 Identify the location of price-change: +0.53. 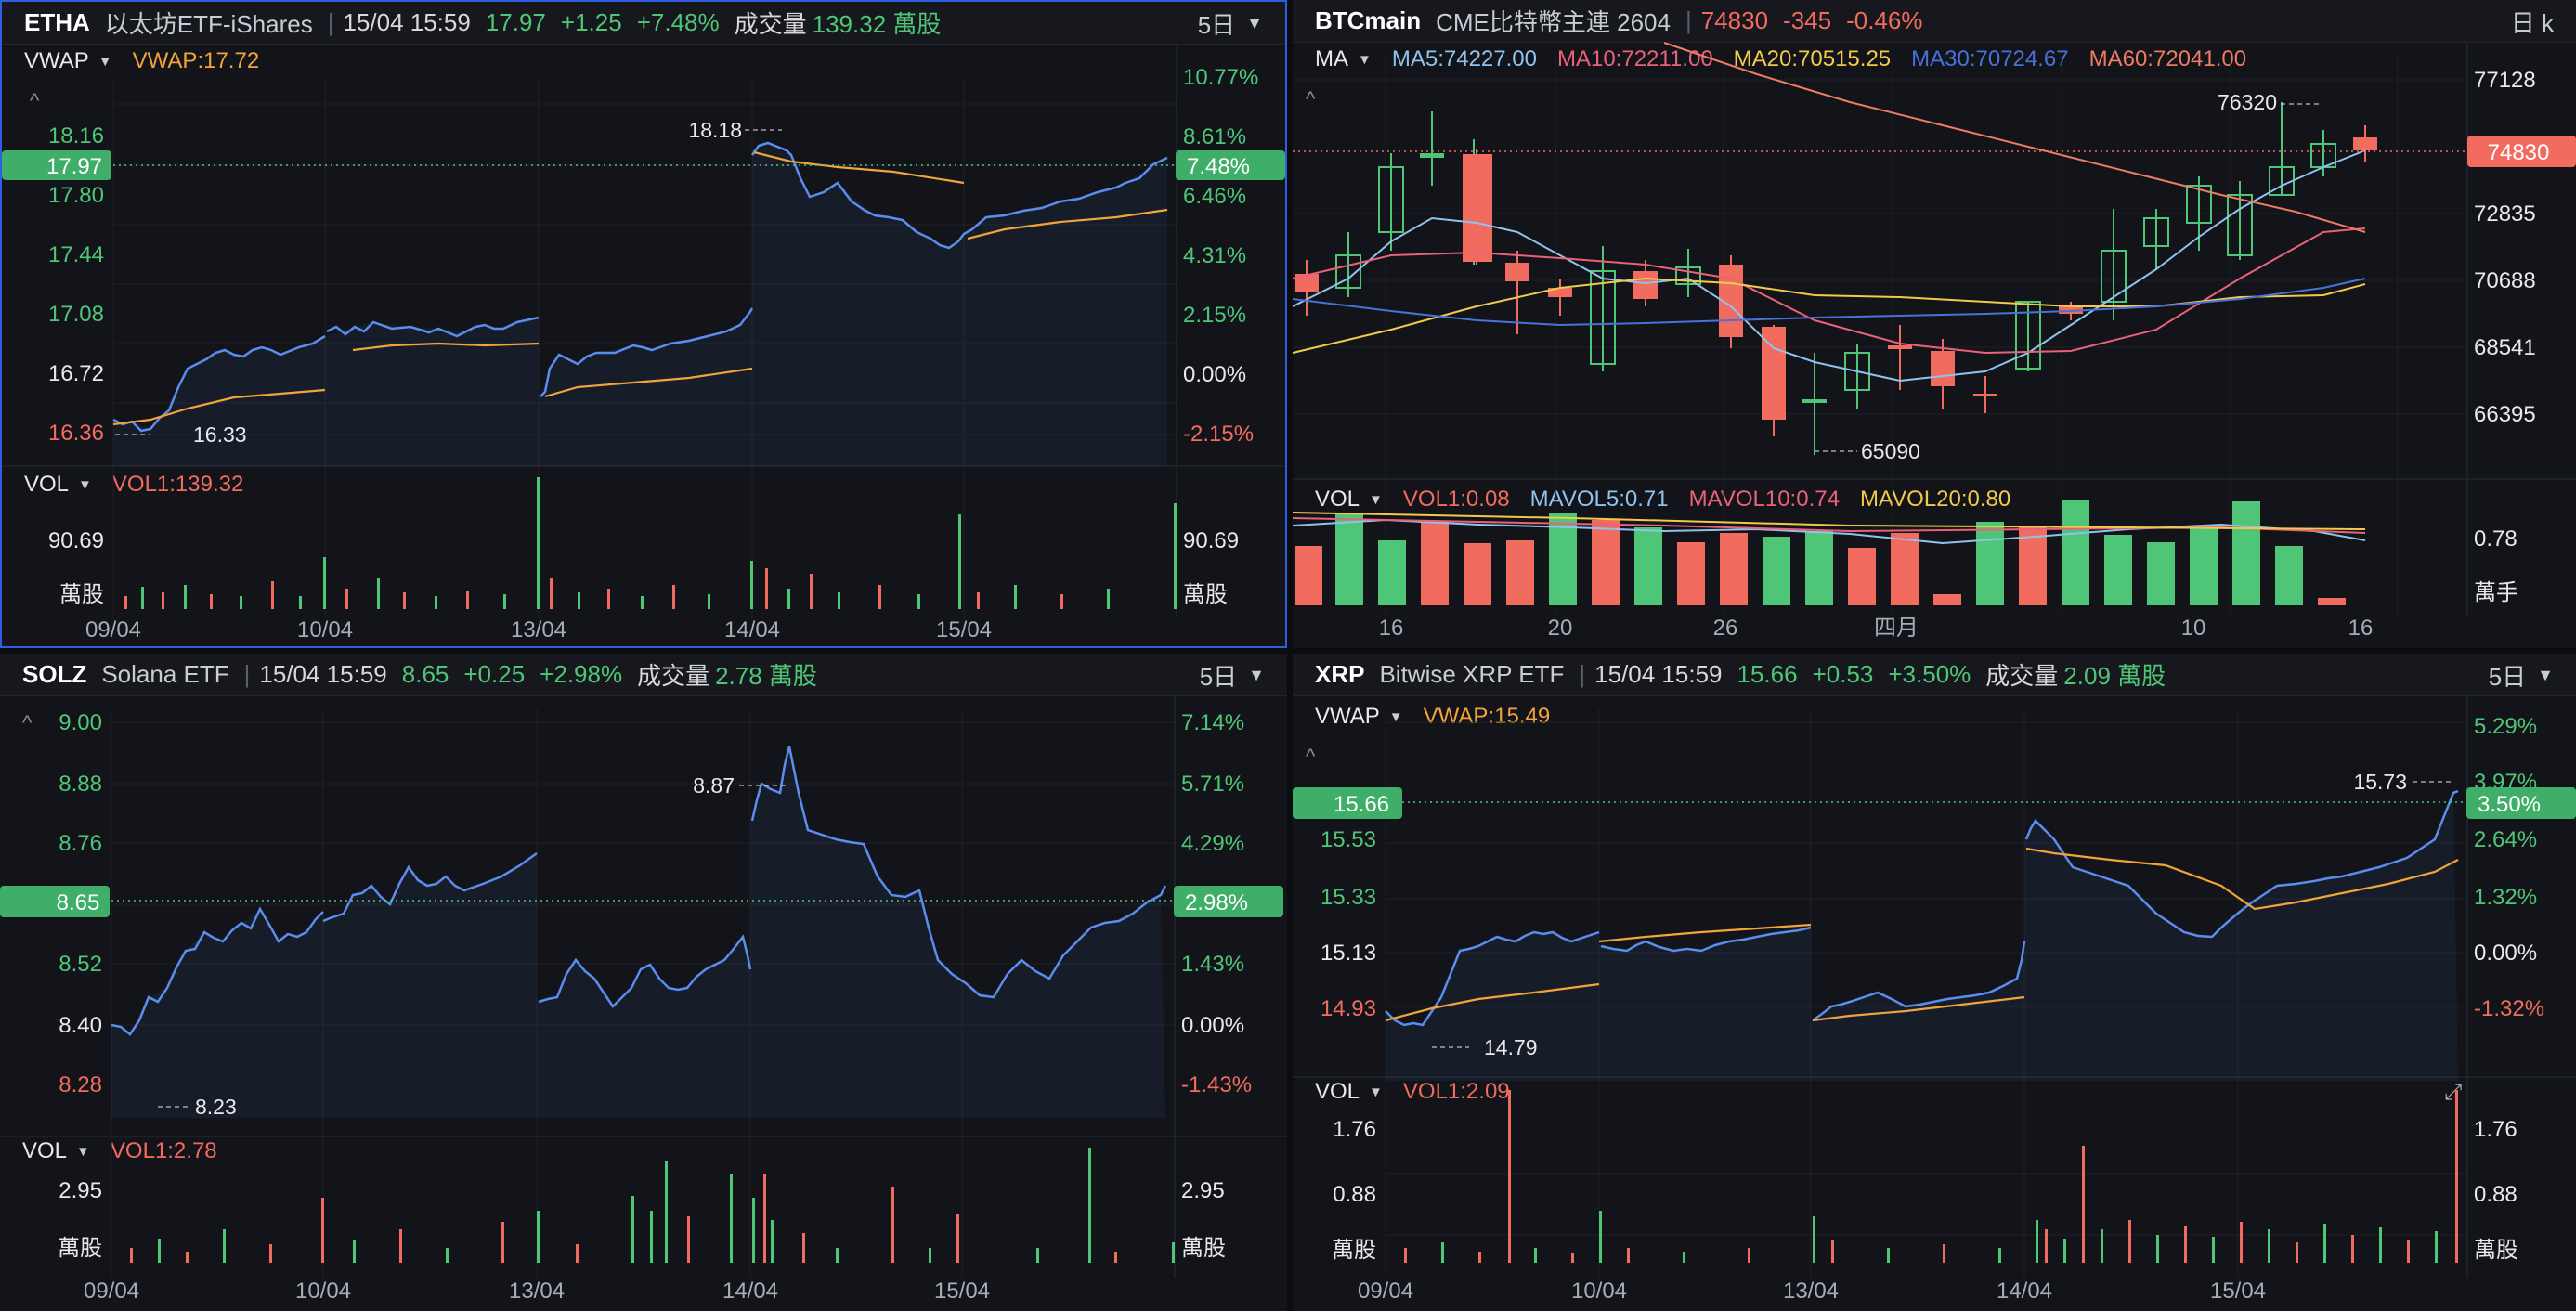
(1843, 674).